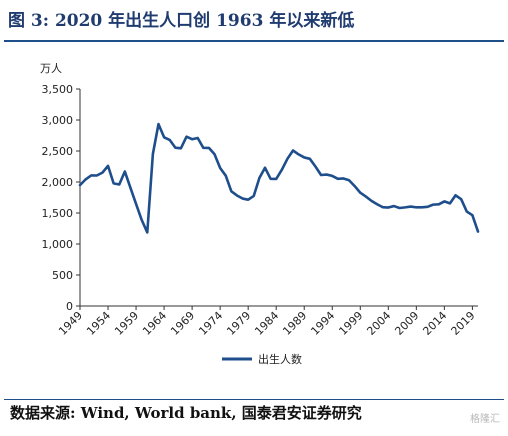  Describe the element at coordinates (434, 323) in the screenshot. I see `x-tick-label: 2014` at that location.